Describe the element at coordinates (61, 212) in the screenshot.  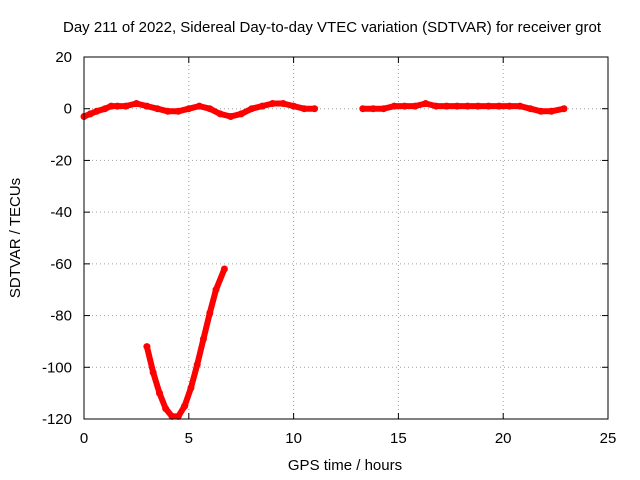
I see `y-tick-label: -40` at that location.